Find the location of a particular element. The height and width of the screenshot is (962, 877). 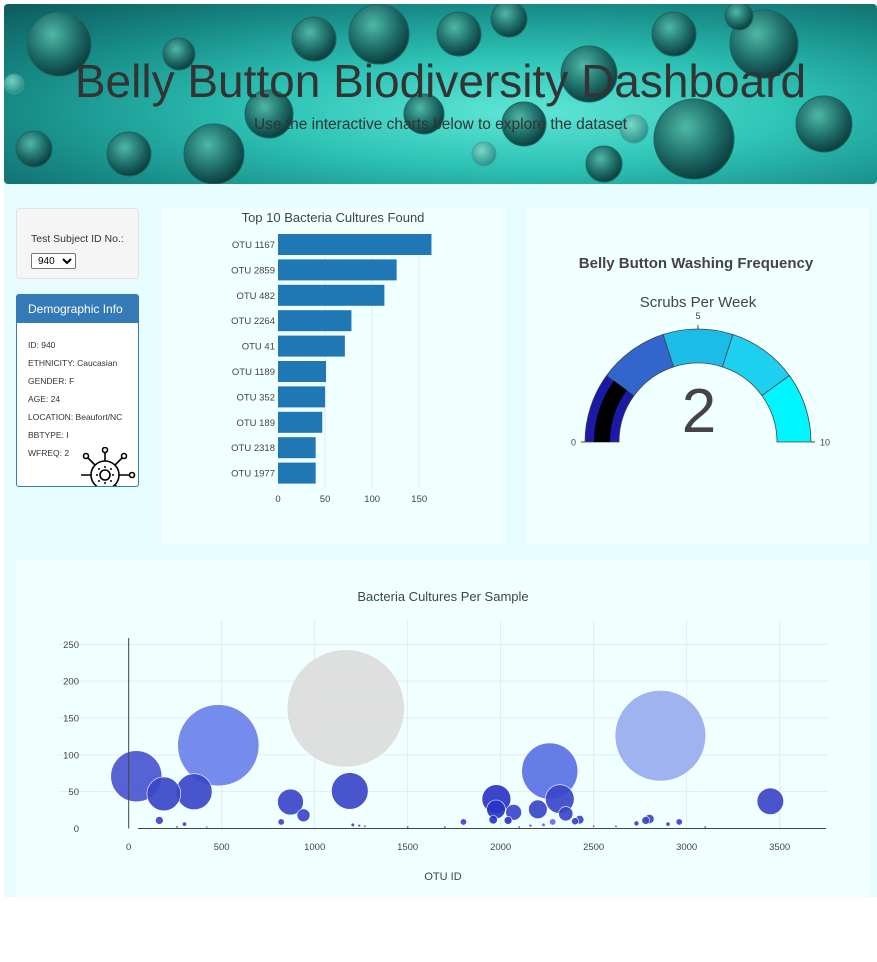

bar-category-label: OTU 1977 is located at coordinates (253, 474).